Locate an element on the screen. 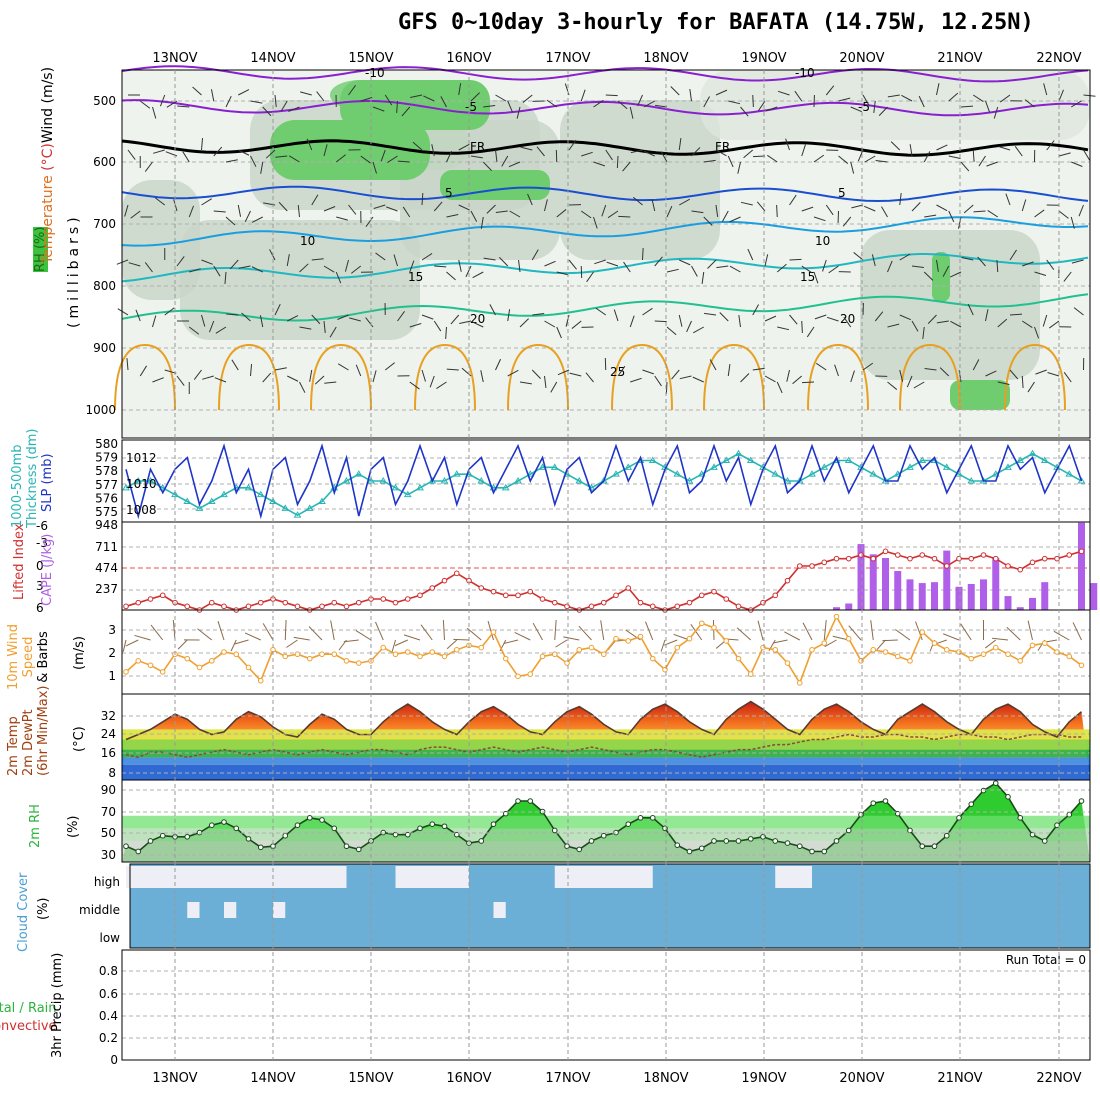  rh-band is located at coordinates (606, 822).